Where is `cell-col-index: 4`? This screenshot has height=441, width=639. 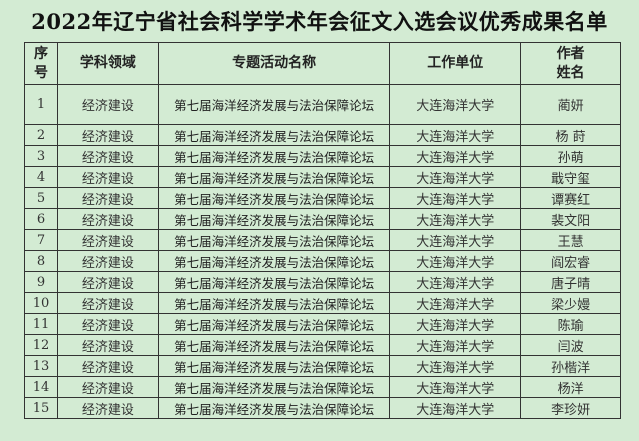
cell-col-index: 4 is located at coordinates (41, 177).